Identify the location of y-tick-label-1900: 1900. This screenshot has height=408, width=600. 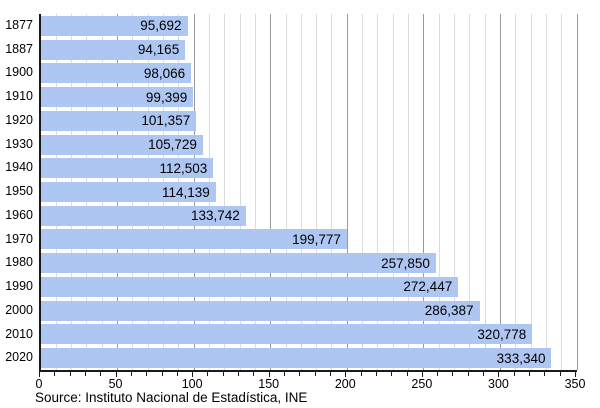
(19, 72).